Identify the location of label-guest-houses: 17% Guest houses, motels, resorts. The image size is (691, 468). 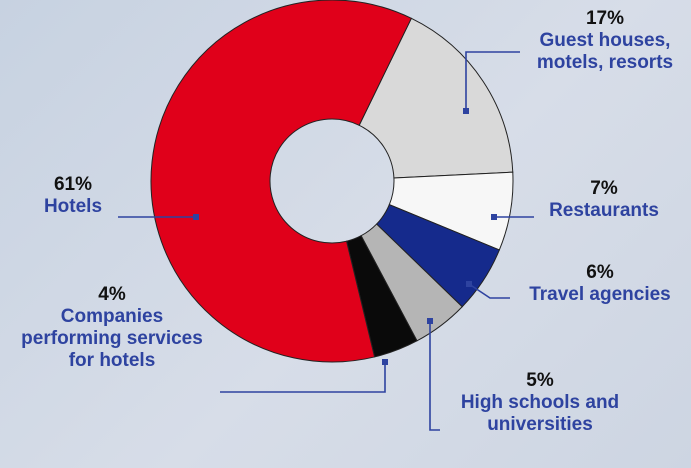
(605, 41).